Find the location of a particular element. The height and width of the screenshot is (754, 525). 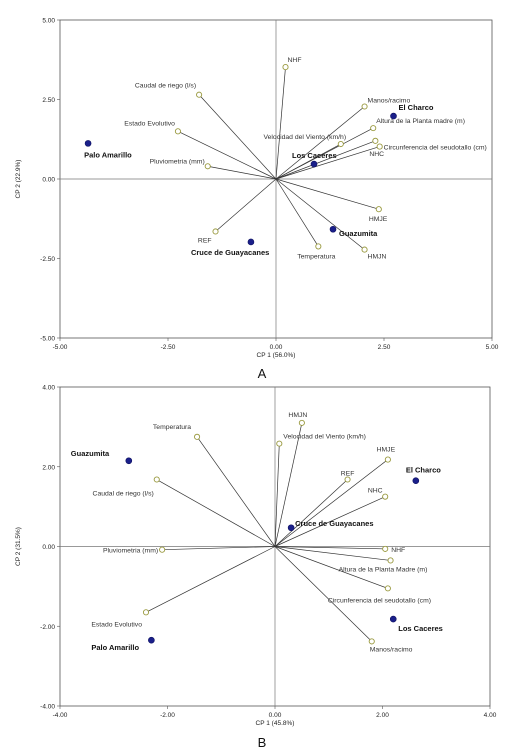

panel-label: A is located at coordinates (262, 373).